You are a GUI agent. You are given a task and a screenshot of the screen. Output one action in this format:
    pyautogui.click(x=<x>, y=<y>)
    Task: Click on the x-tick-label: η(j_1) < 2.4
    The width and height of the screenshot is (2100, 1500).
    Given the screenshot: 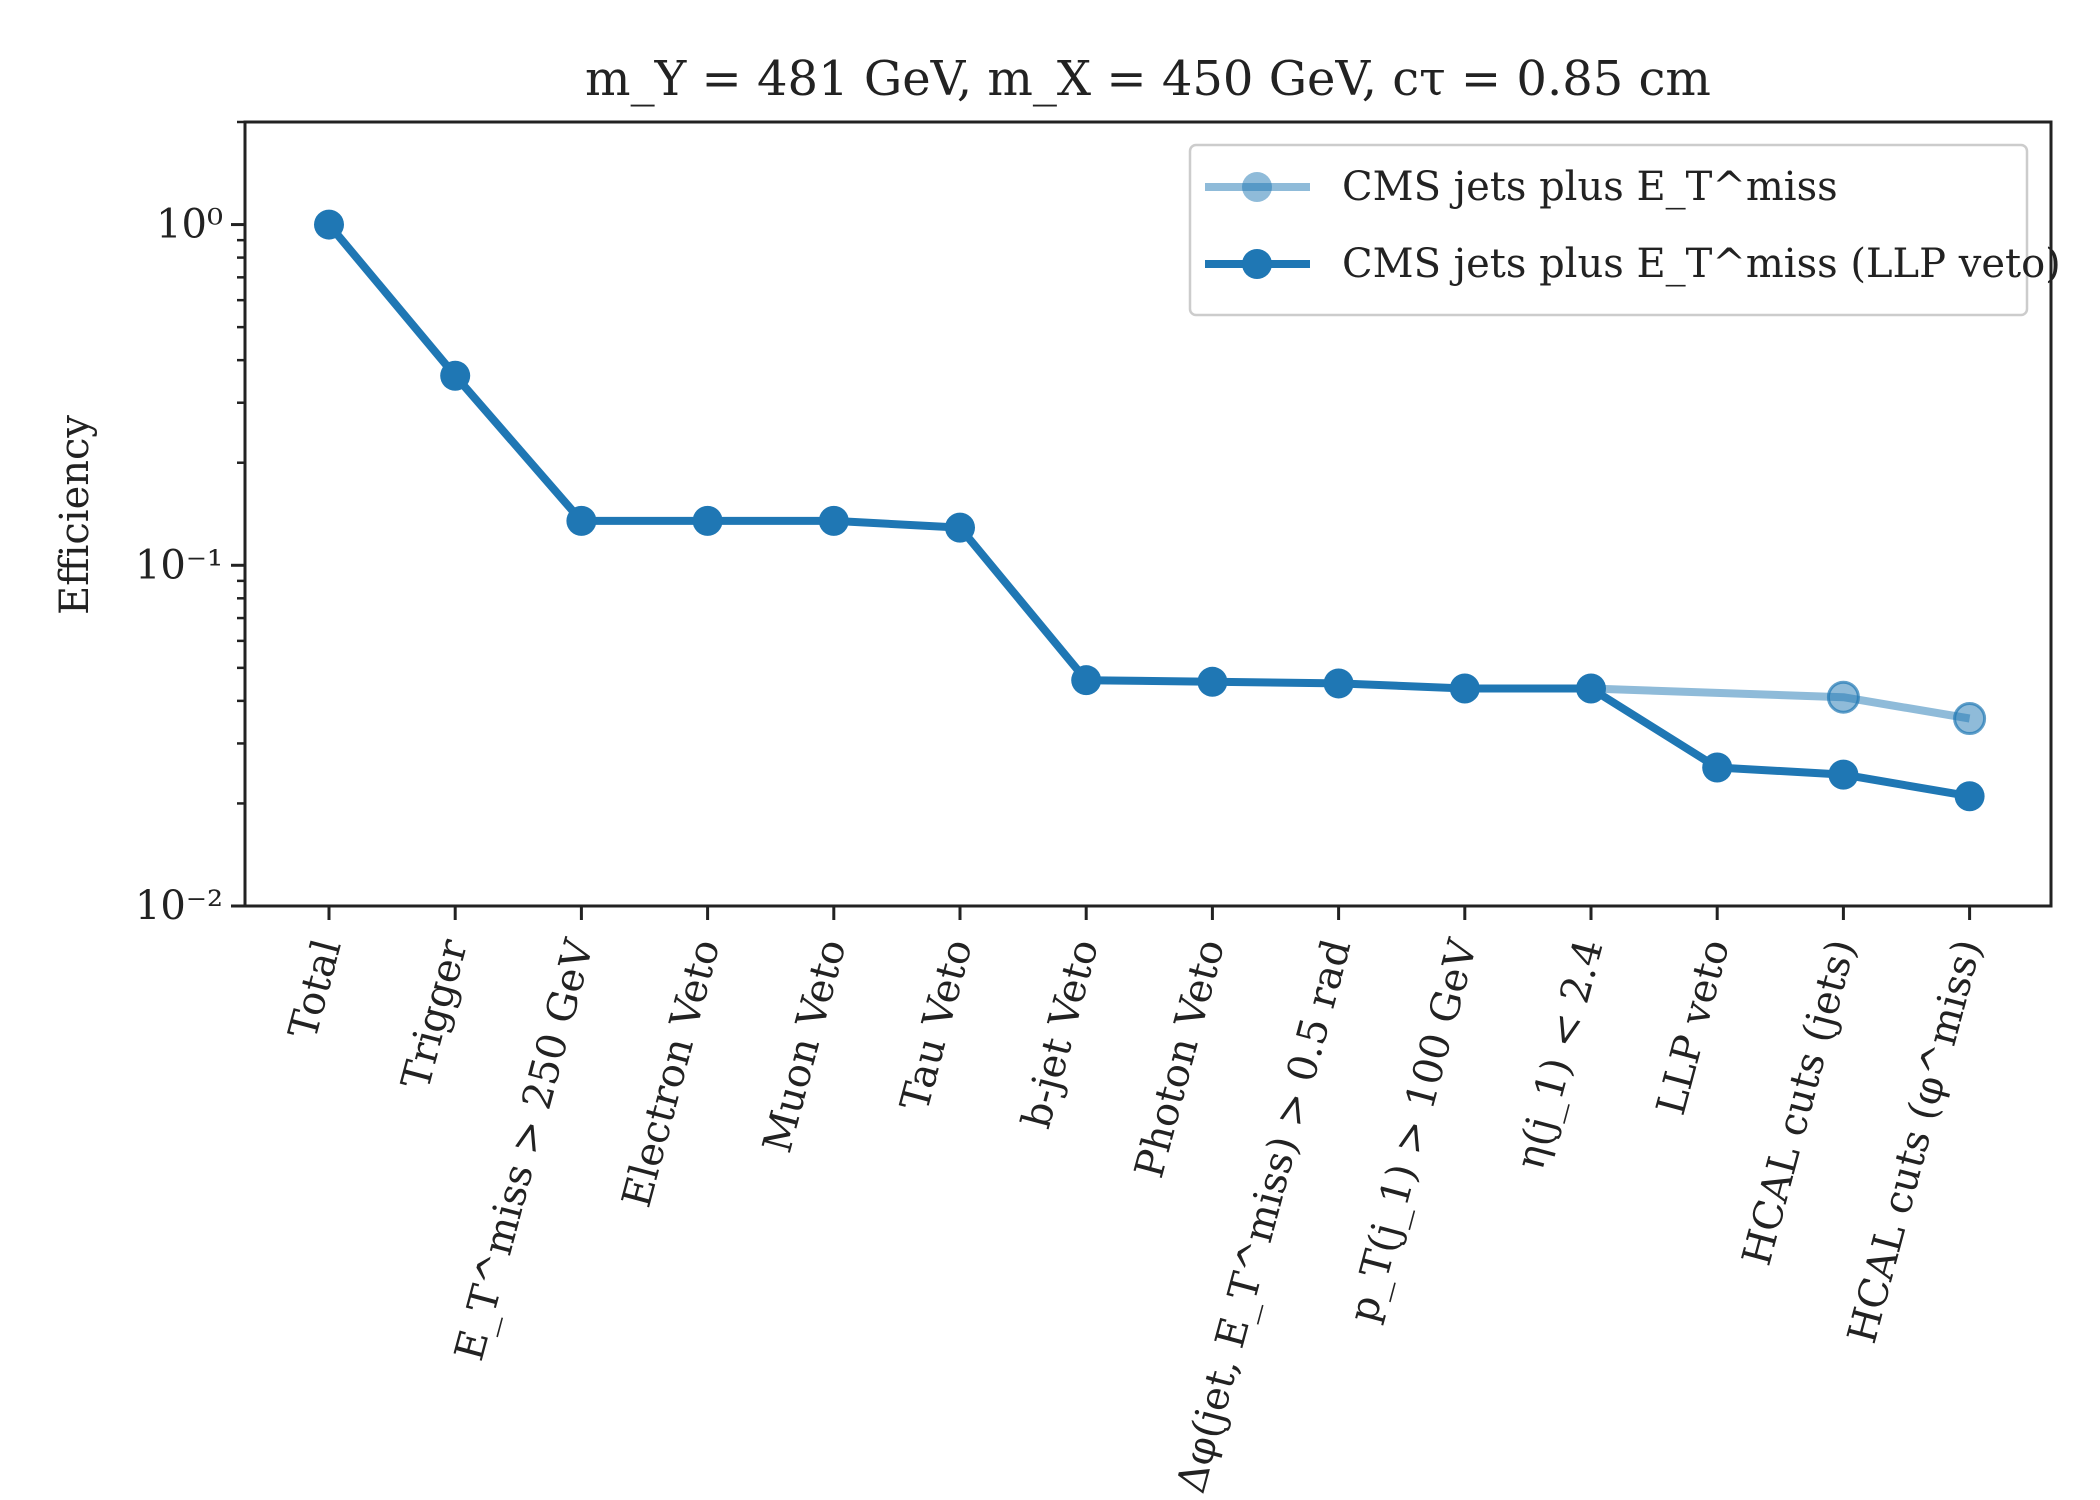 What is the action you would take?
    pyautogui.click(x=1559, y=1054)
    